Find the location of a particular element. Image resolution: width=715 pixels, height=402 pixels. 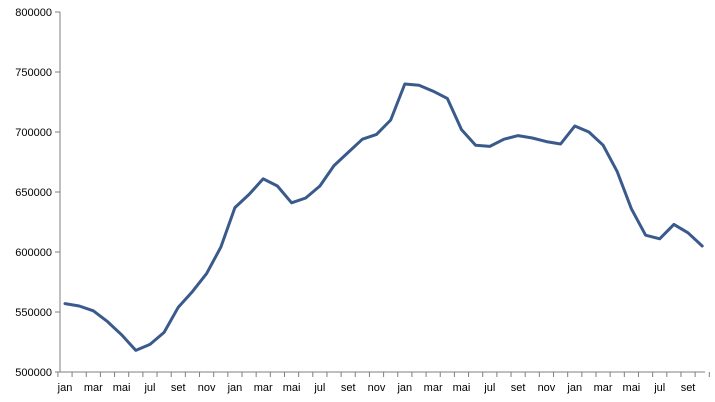

y-tick-label: 750000 is located at coordinates (33, 73).